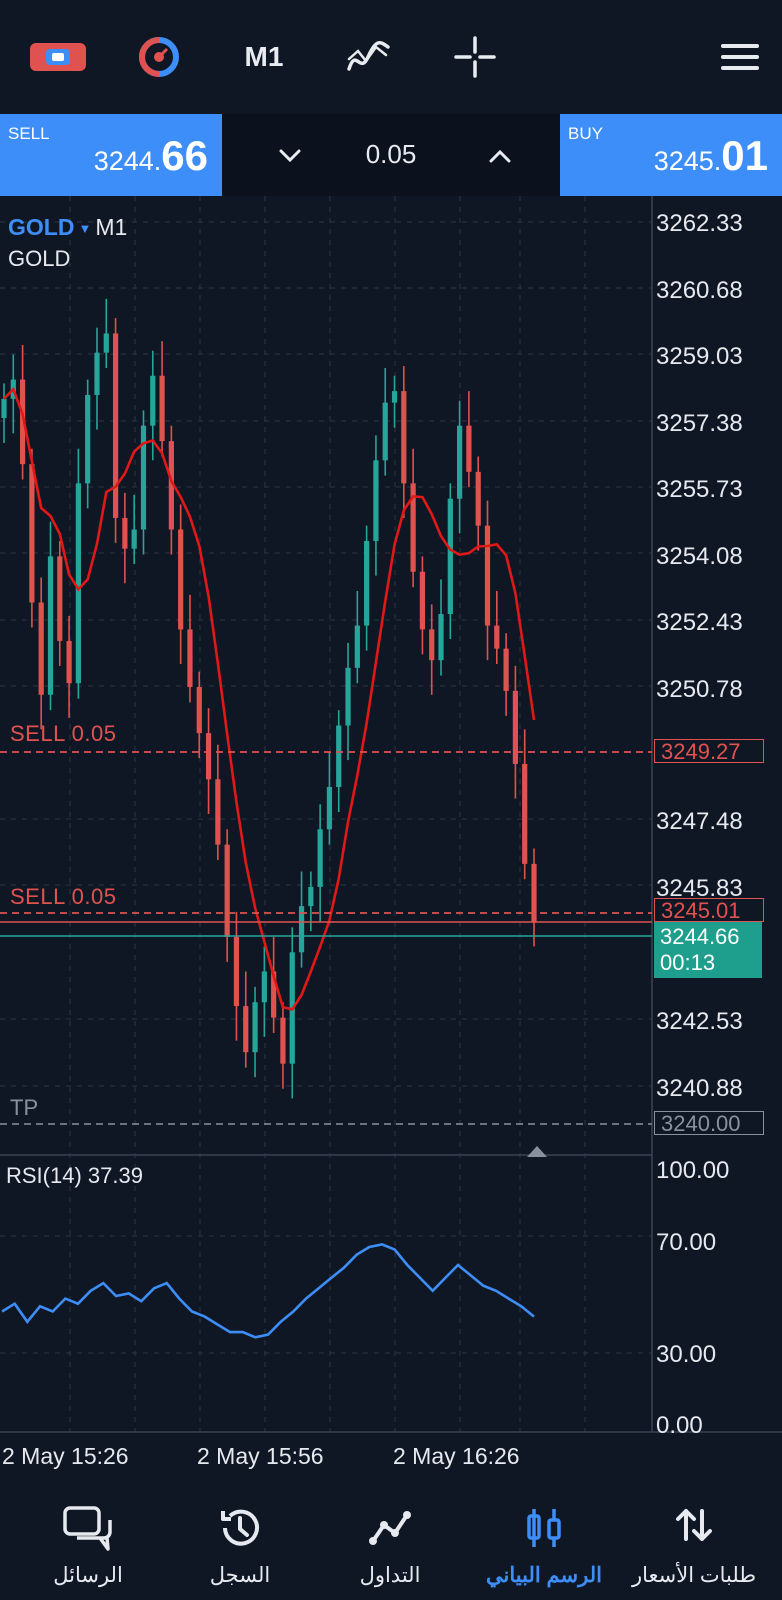  I want to click on nav-label: الرسائل, so click(88, 1575).